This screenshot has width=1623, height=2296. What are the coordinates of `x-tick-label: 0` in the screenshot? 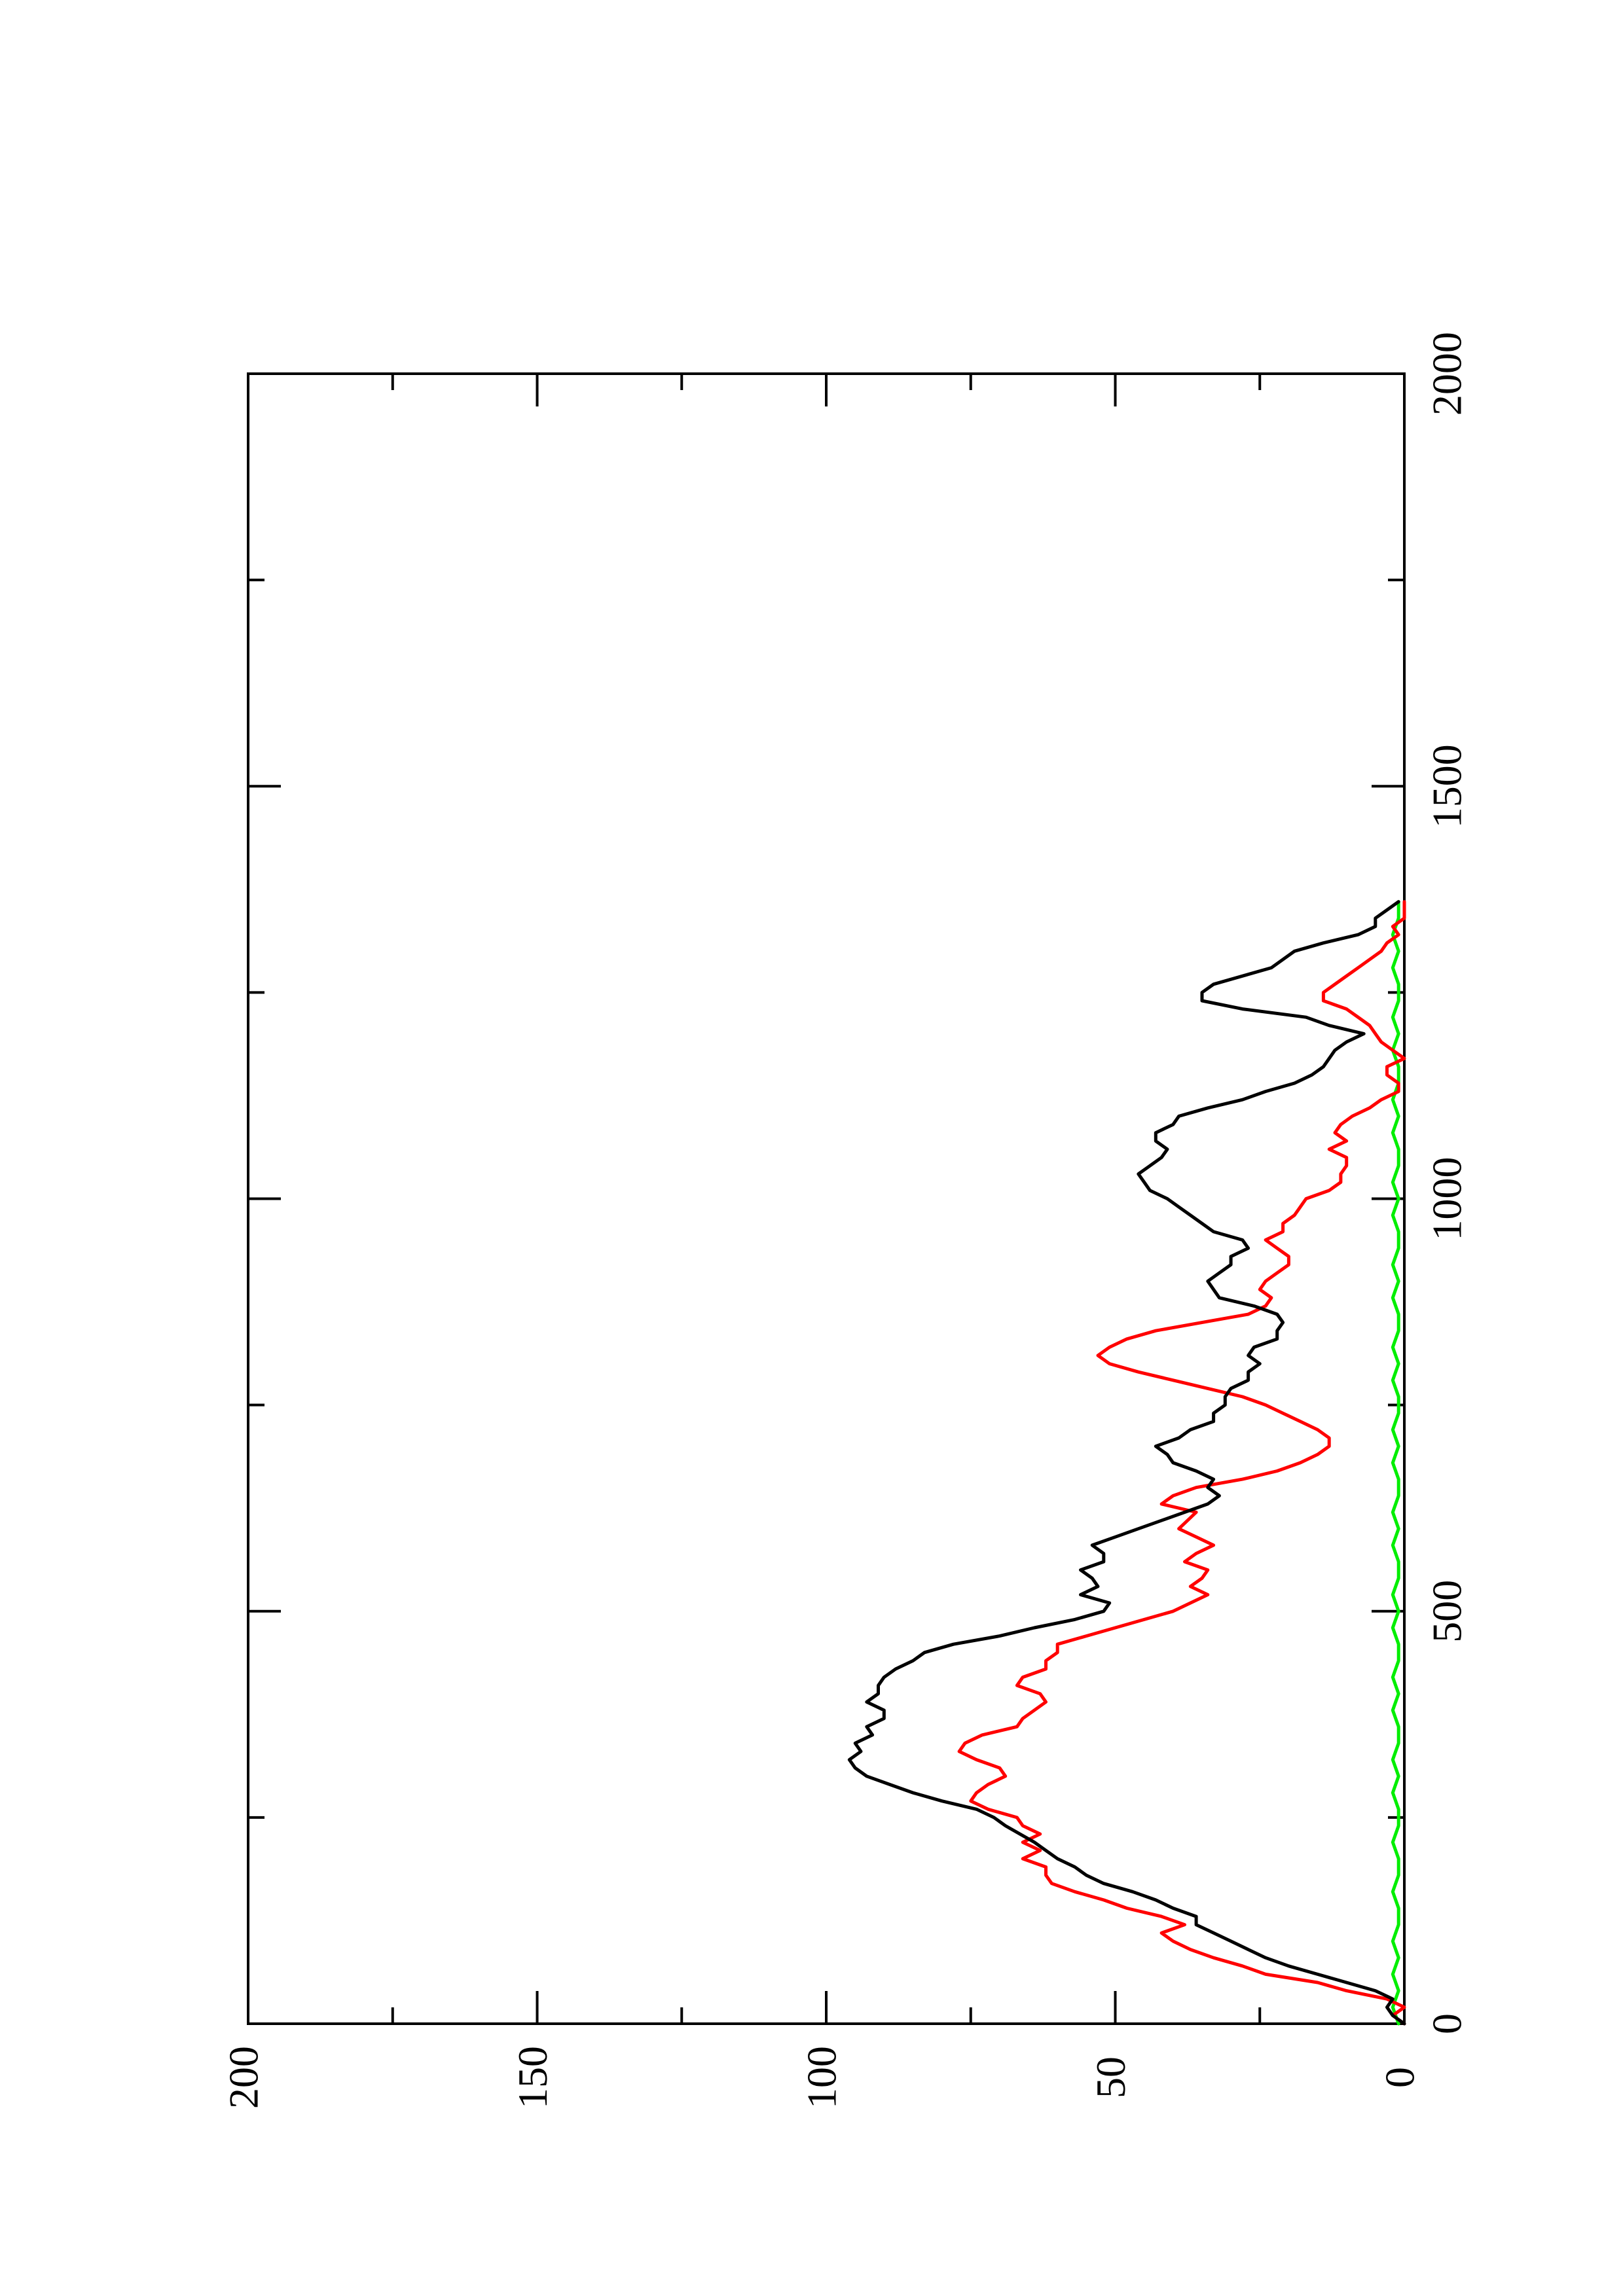 It's located at (1447, 2023).